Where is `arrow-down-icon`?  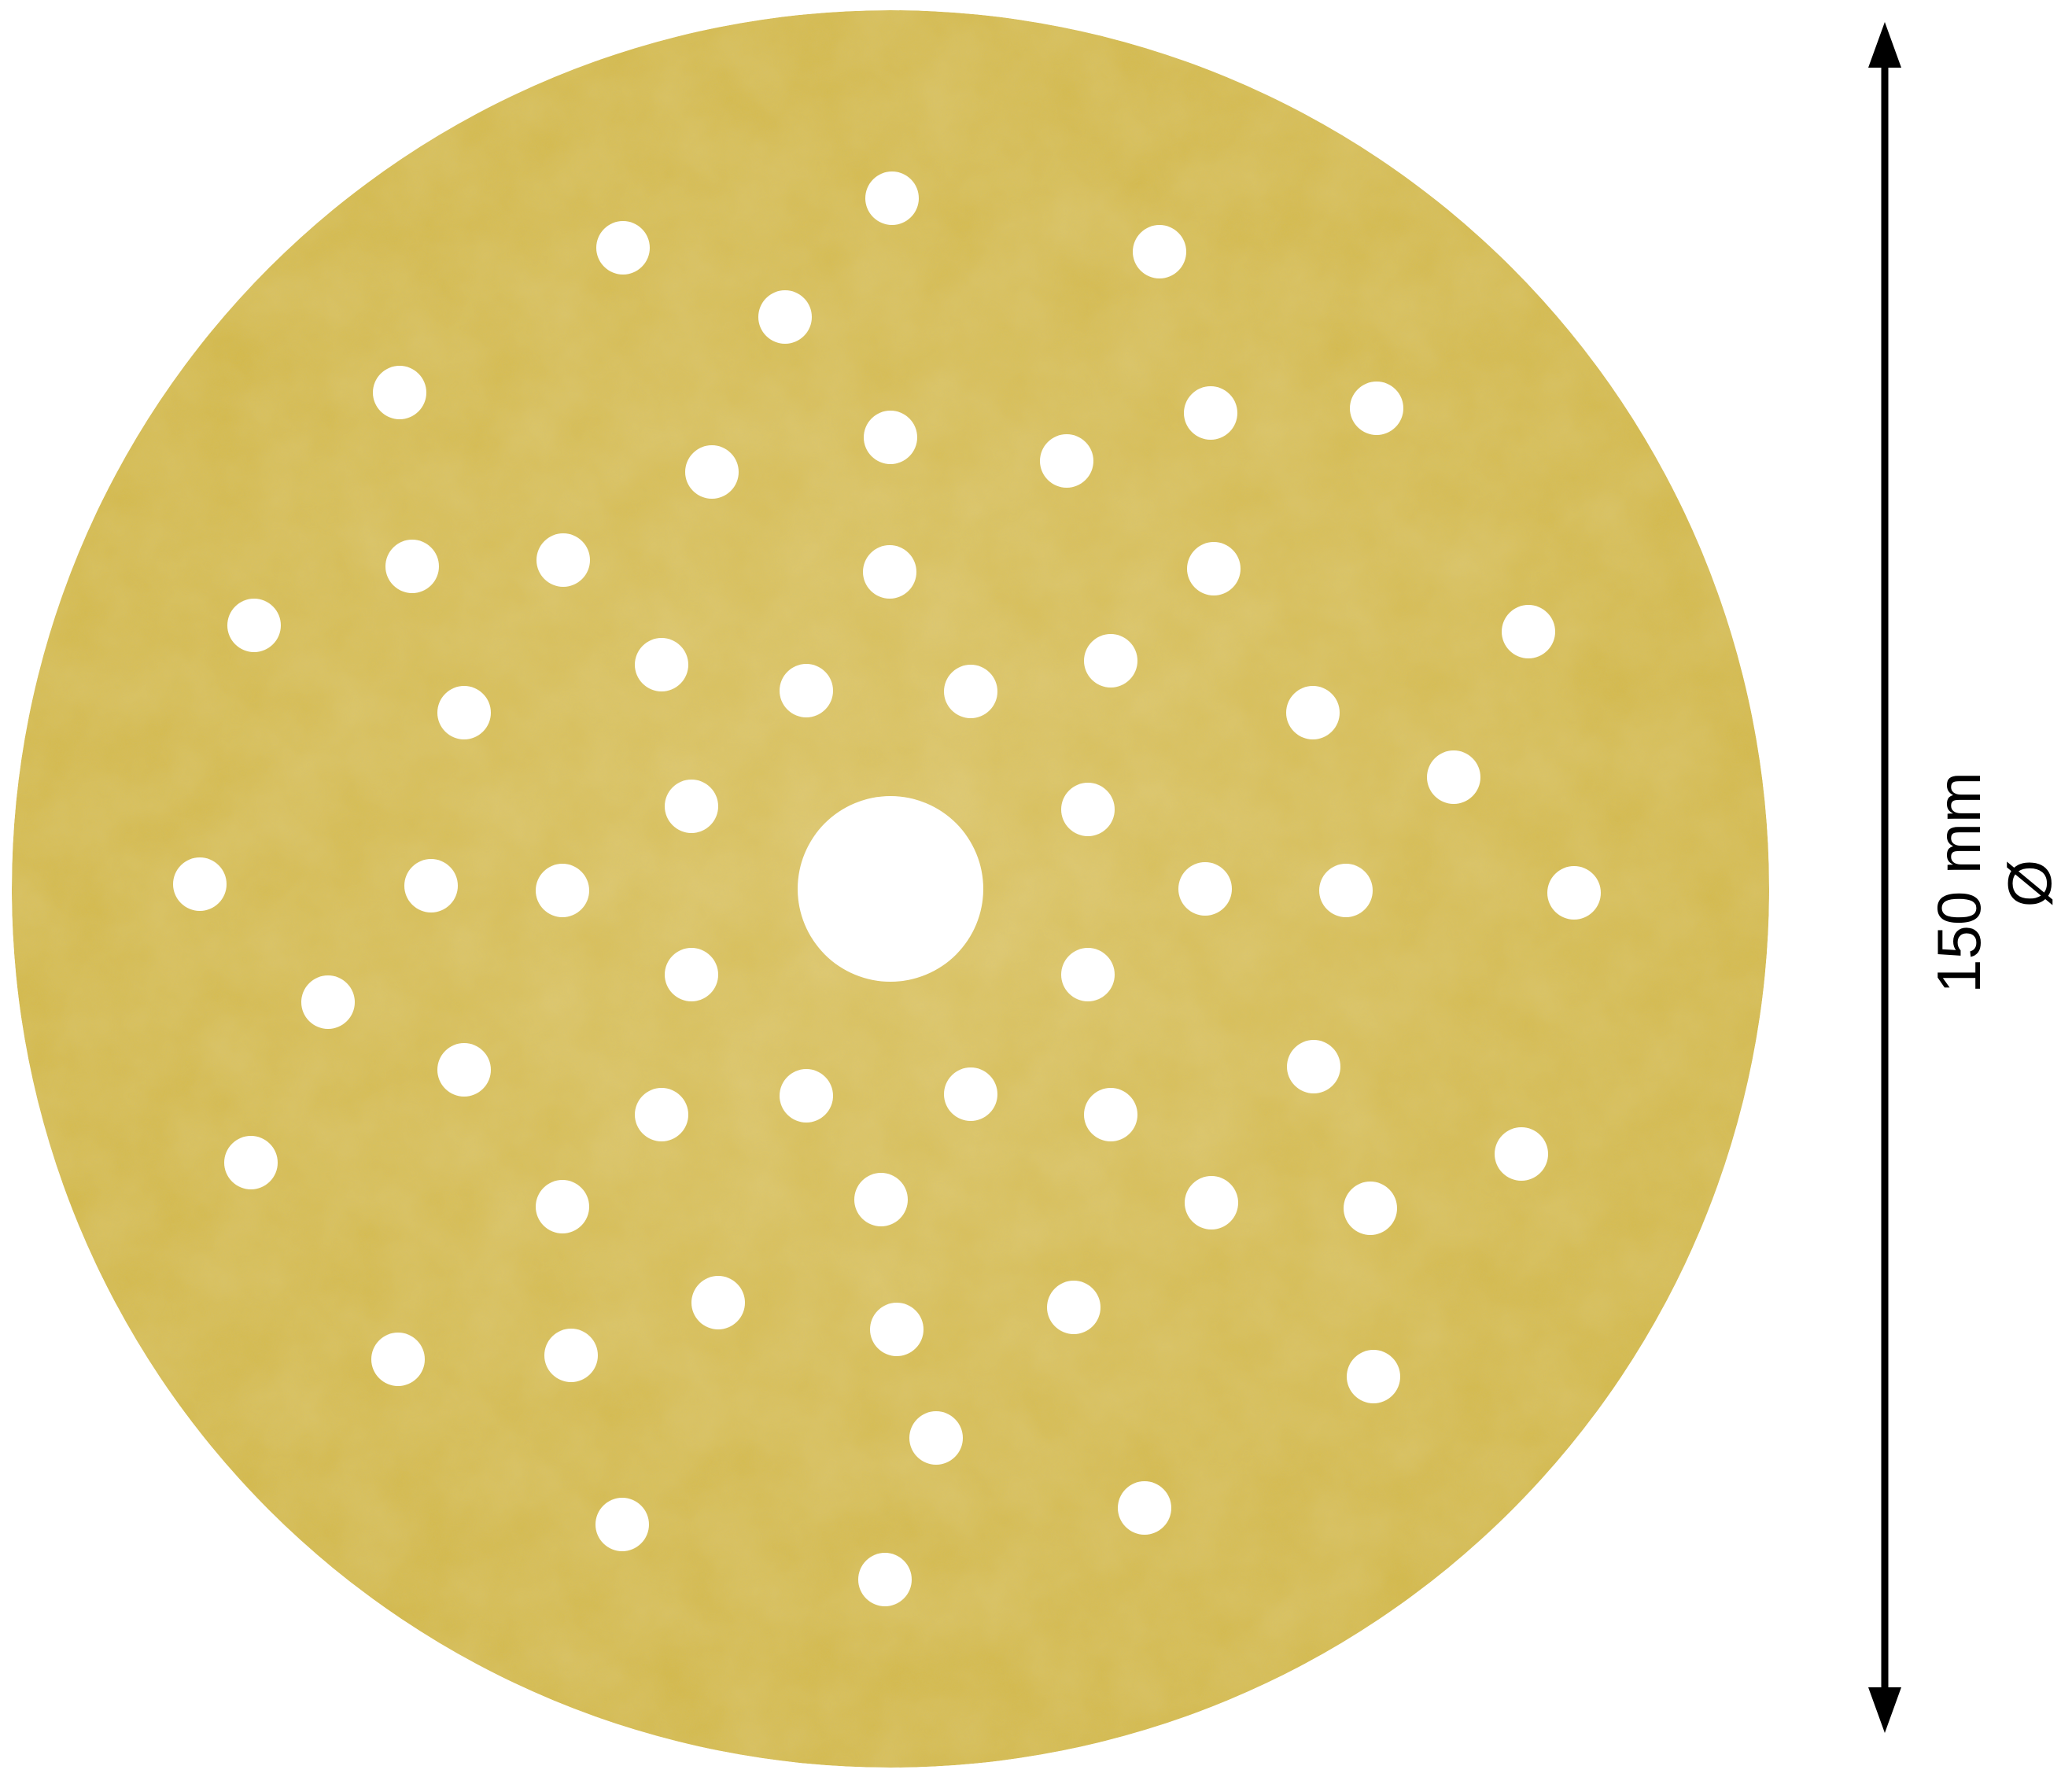
arrow-down-icon is located at coordinates (1885, 1710).